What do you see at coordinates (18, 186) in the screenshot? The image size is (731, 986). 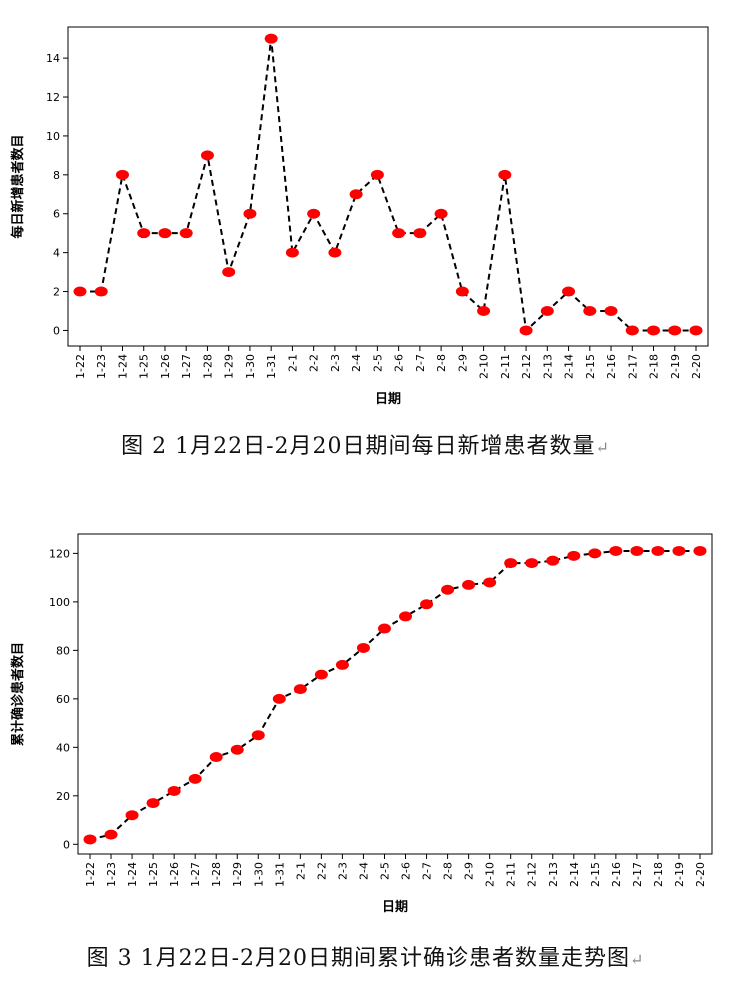 I see `y-axis-title: 每日新增患者数目` at bounding box center [18, 186].